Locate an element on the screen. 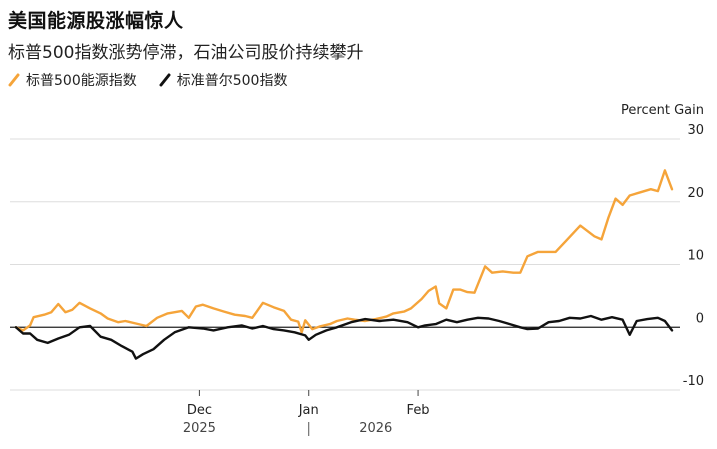  x-tick-label: Feb is located at coordinates (418, 410).